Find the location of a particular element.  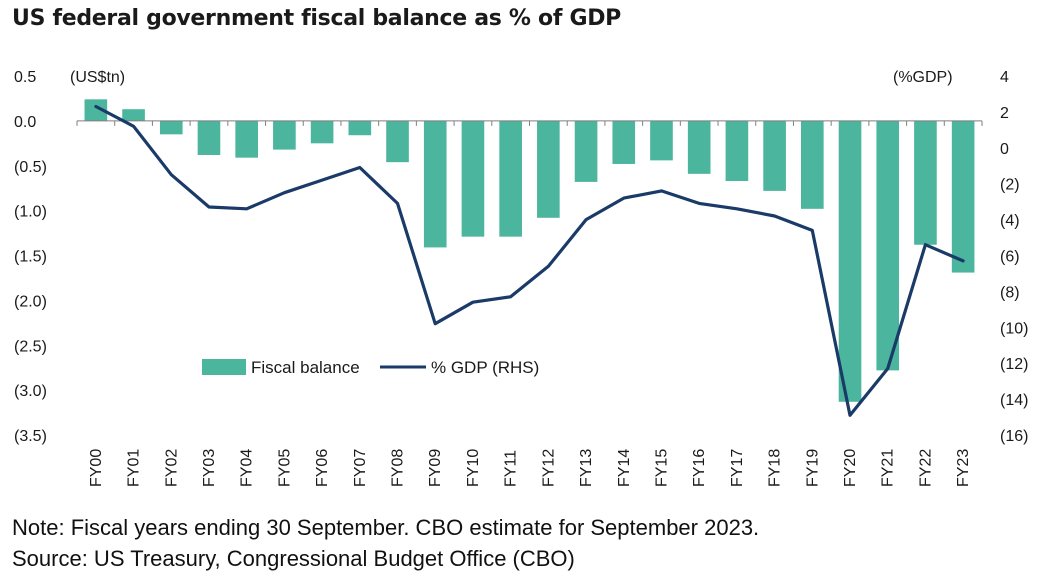

bar-fy23 is located at coordinates (963, 196).